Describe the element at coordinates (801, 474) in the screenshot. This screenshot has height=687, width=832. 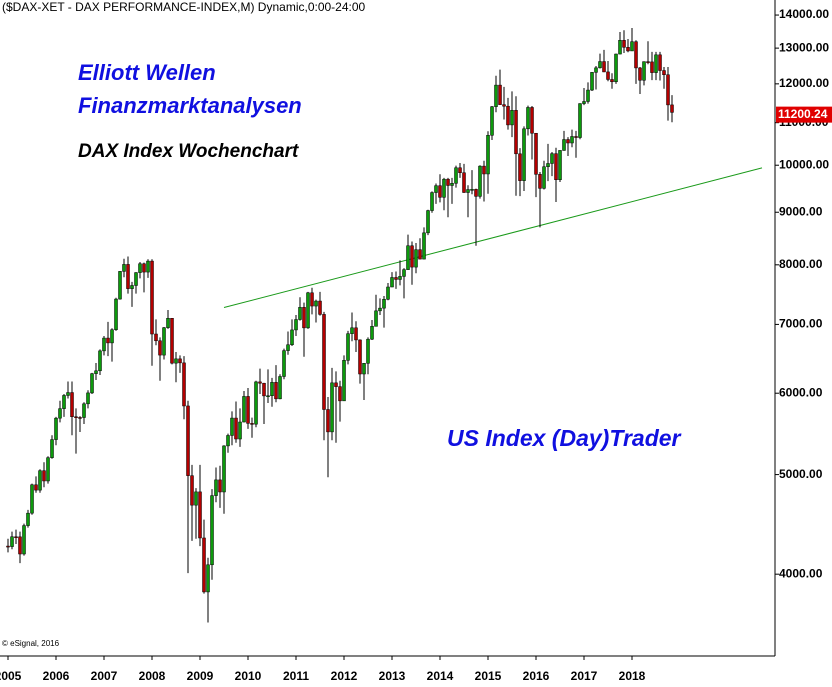
I see `y-tick-label: 5000.00` at that location.